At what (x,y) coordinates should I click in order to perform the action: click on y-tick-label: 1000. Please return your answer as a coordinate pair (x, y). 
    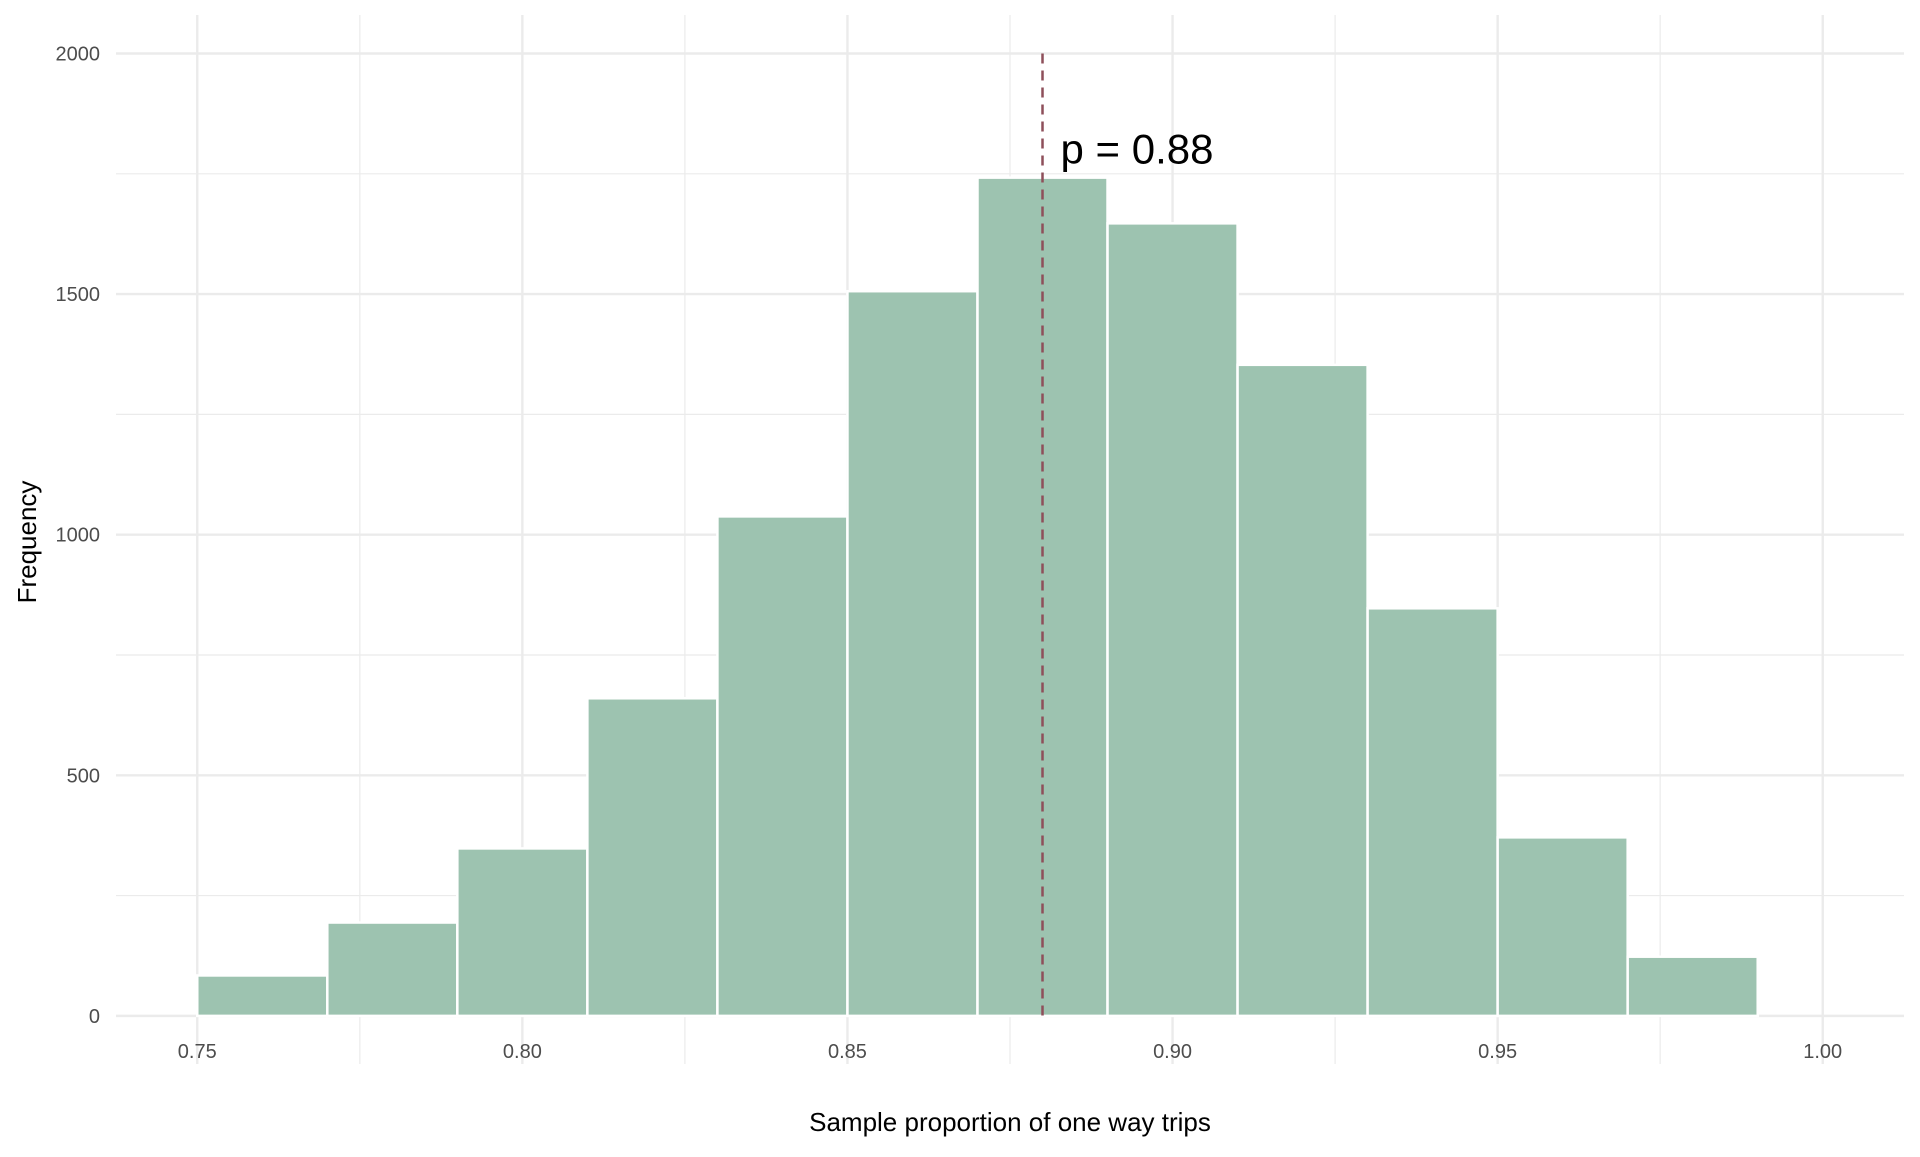
    Looking at the image, I should click on (78, 536).